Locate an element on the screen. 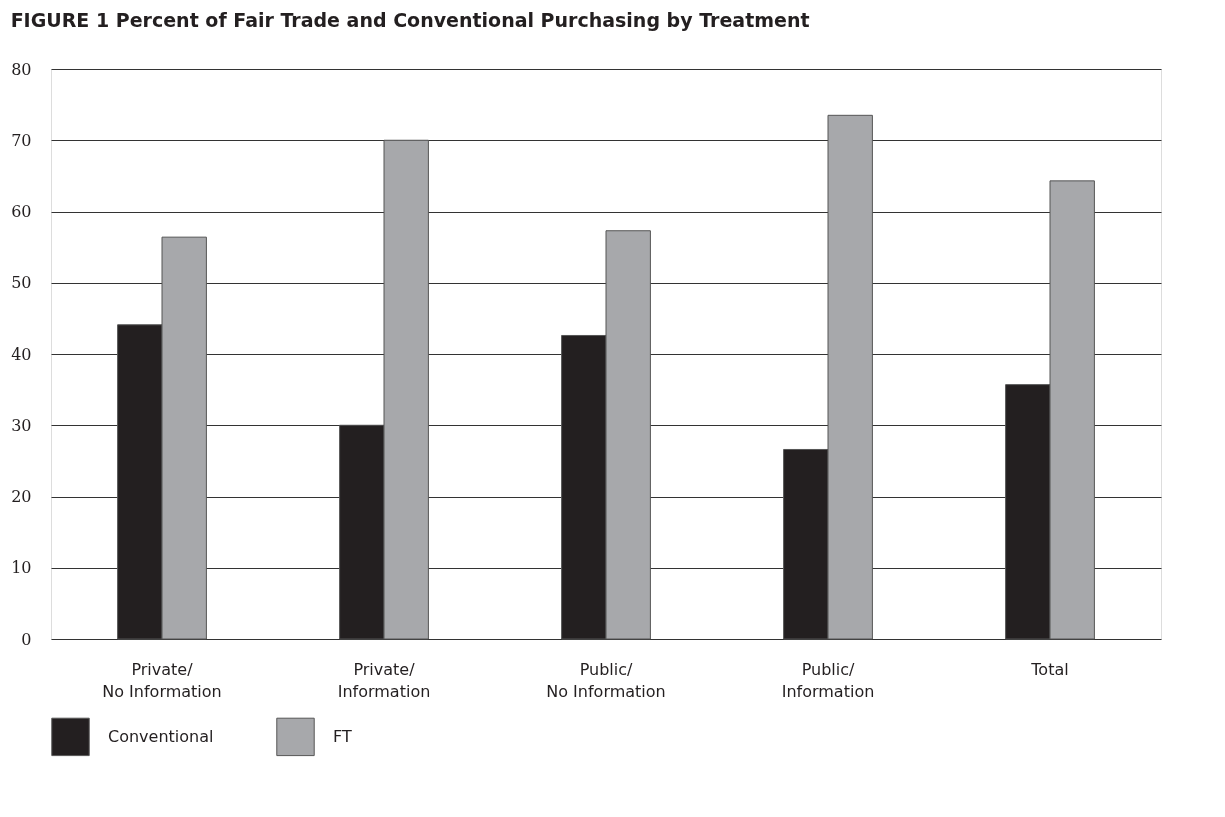 Image resolution: width=1225 pixels, height=817 pixels. y-tick-label: 80 is located at coordinates (21, 69).